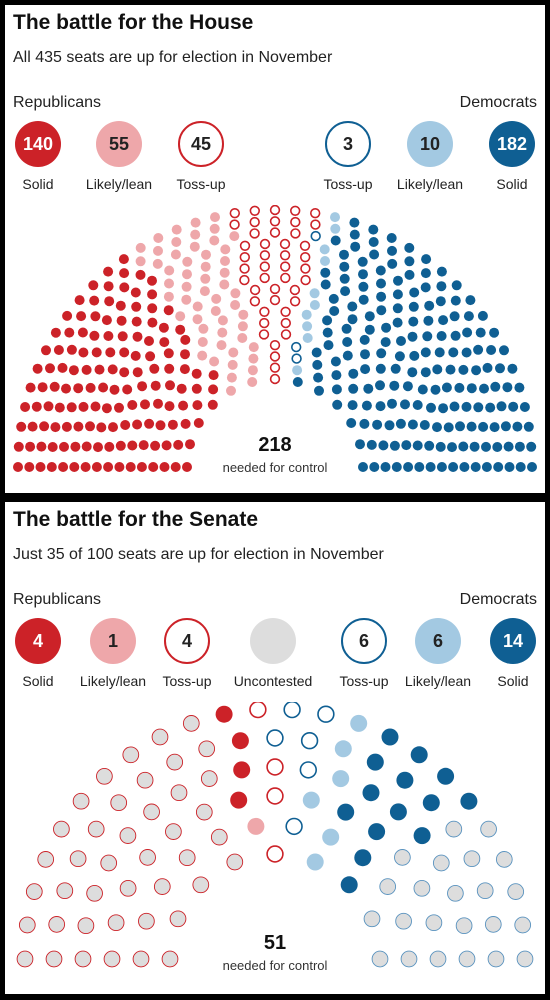  What do you see at coordinates (513, 681) in the screenshot?
I see `senate-badge-label: Solid` at bounding box center [513, 681].